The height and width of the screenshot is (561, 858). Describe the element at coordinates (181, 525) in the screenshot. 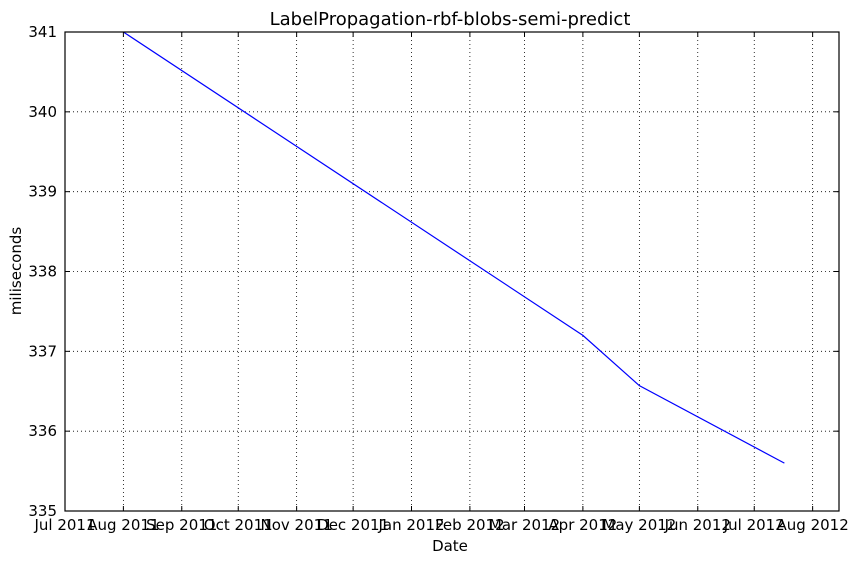

I see `x-tick-label: Sep 2011` at that location.